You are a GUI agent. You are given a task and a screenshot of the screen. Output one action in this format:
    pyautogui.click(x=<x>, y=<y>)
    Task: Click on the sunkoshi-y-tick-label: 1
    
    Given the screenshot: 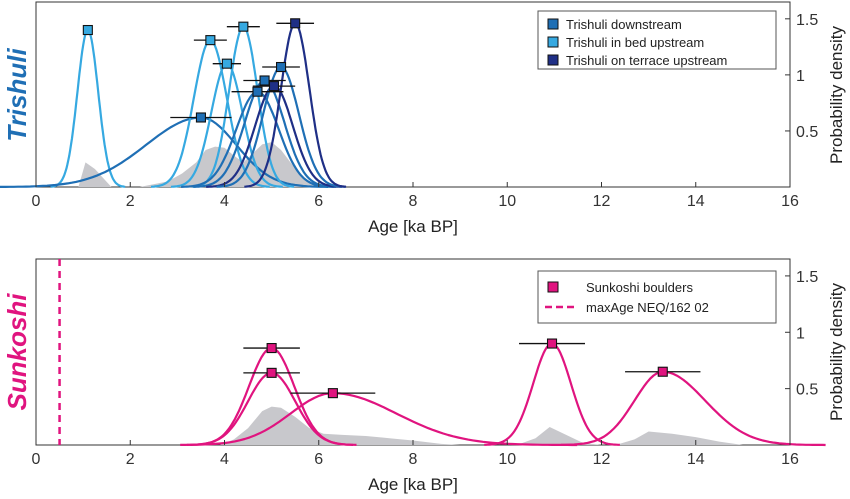 What is the action you would take?
    pyautogui.click(x=800, y=333)
    